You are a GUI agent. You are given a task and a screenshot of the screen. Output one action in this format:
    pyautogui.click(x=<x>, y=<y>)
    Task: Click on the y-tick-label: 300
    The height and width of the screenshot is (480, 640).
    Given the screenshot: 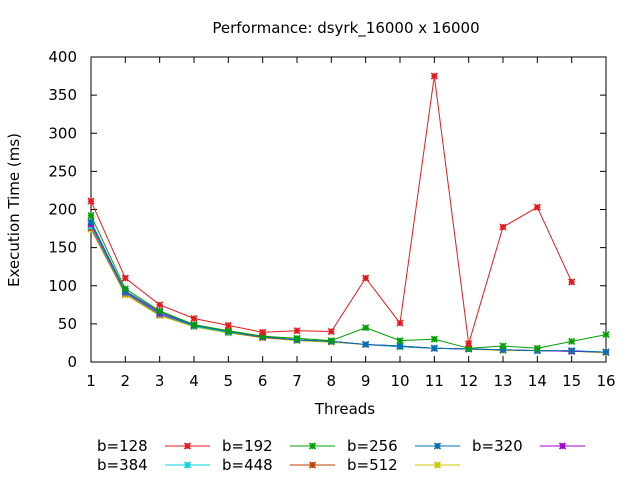 What is the action you would take?
    pyautogui.click(x=62, y=133)
    